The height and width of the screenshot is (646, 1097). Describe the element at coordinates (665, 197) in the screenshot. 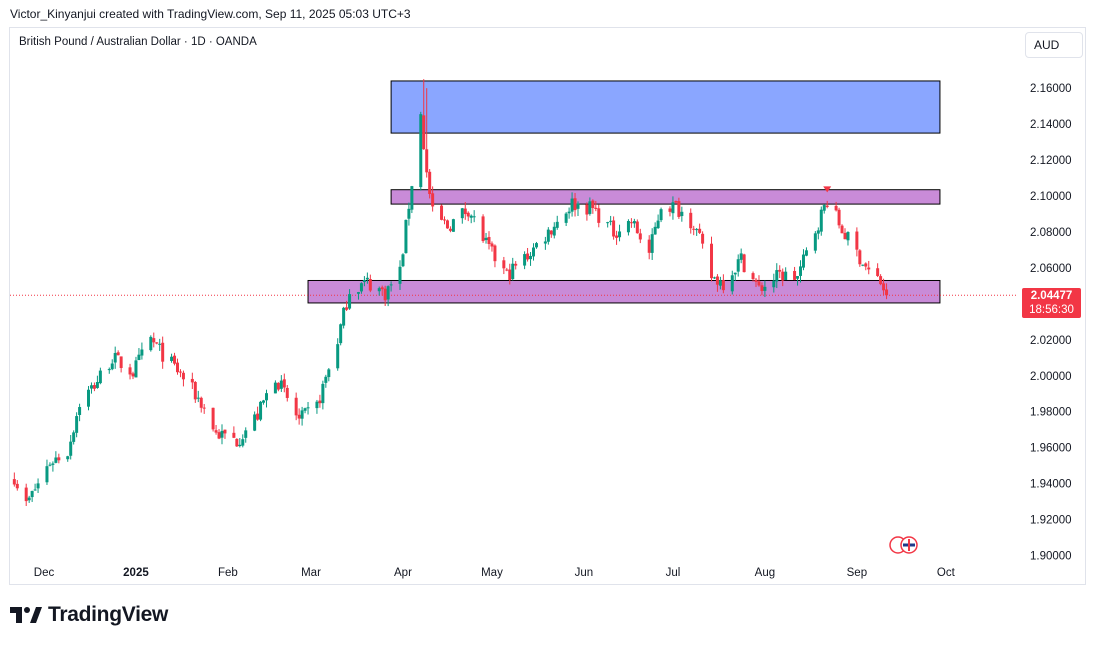

I see `resistance-zone` at that location.